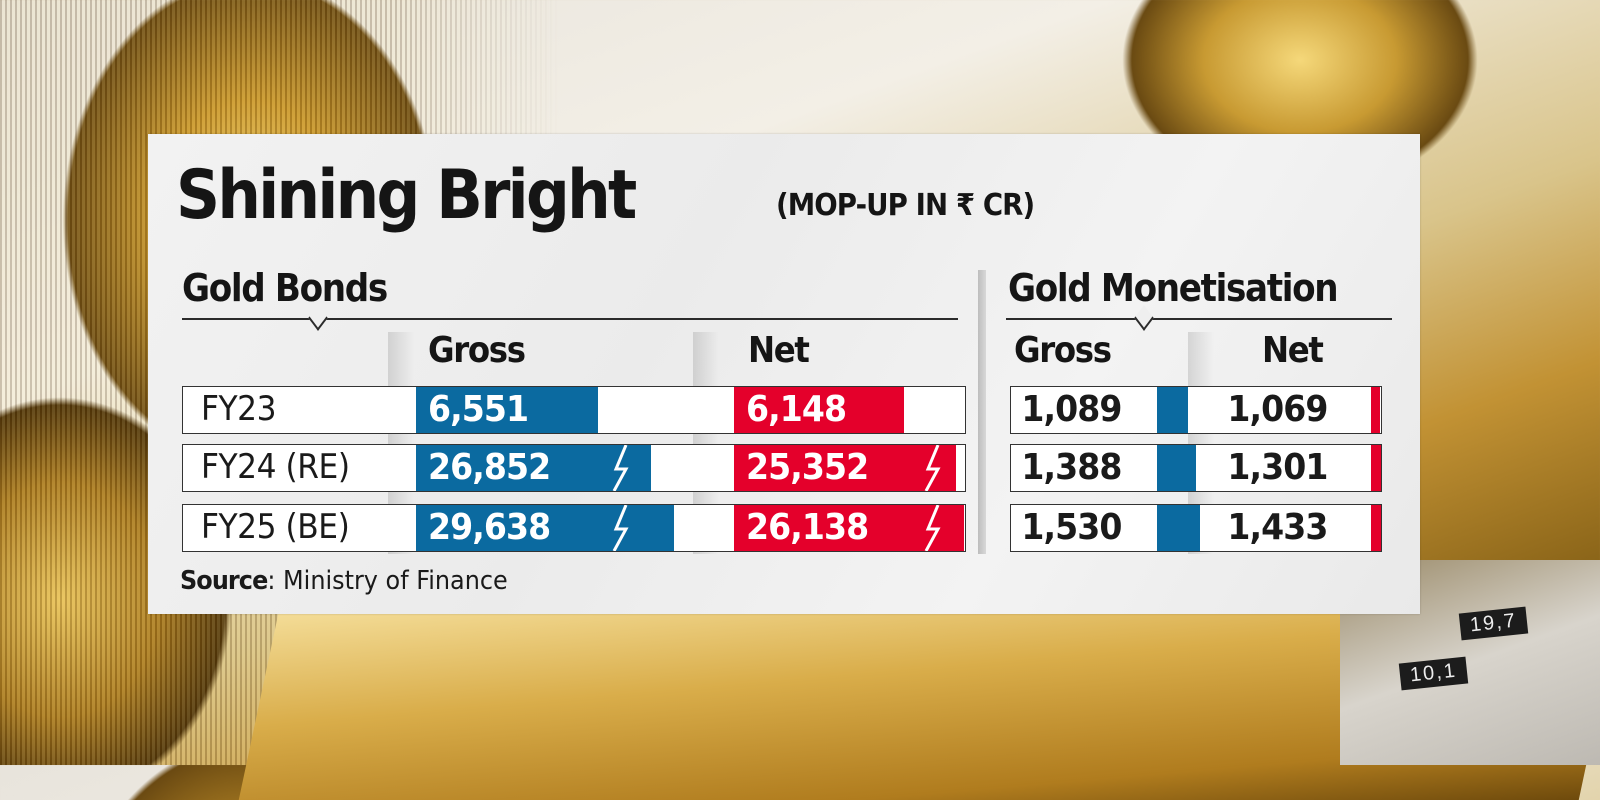  What do you see at coordinates (489, 527) in the screenshot?
I see `gross-value: 29,638` at bounding box center [489, 527].